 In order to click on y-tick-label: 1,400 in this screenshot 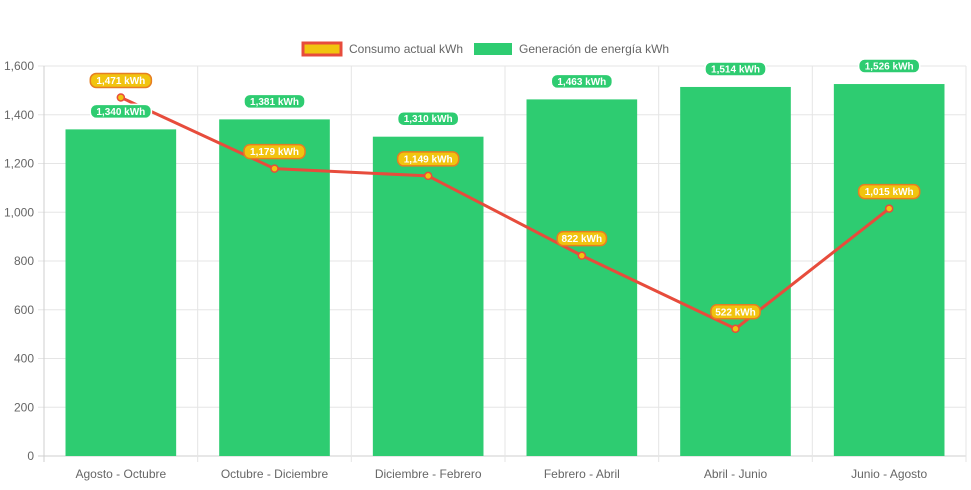, I will do `click(19, 115)`.